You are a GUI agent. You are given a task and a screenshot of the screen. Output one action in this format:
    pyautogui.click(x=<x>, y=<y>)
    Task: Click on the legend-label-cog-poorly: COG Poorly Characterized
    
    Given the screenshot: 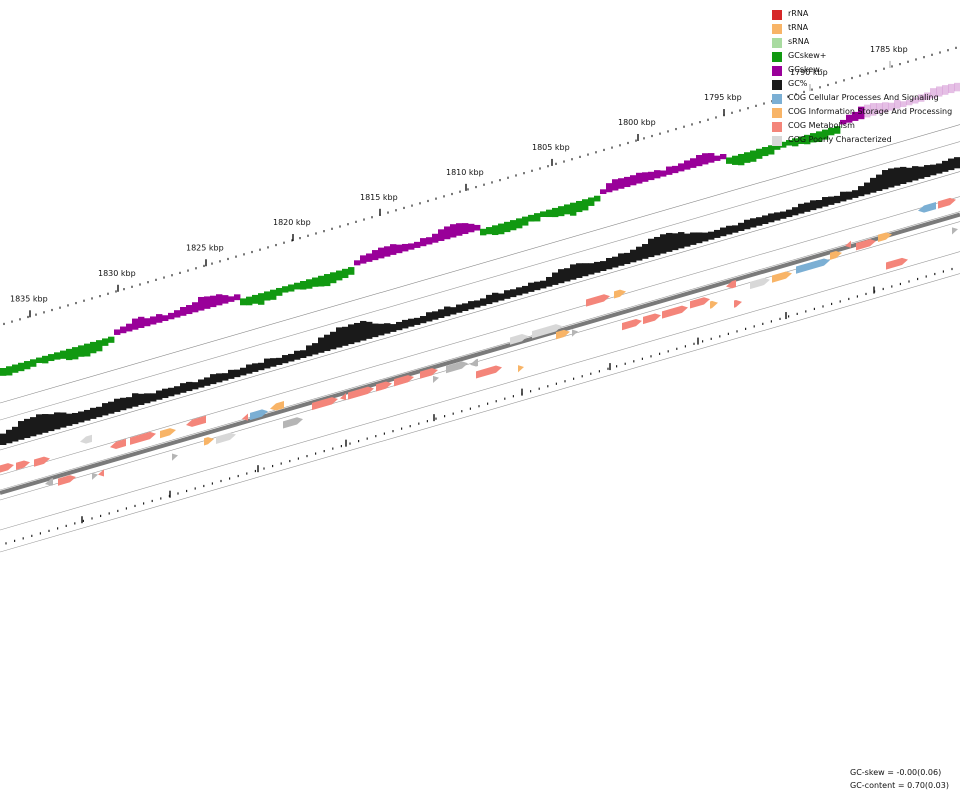 What is the action you would take?
    pyautogui.click(x=840, y=139)
    